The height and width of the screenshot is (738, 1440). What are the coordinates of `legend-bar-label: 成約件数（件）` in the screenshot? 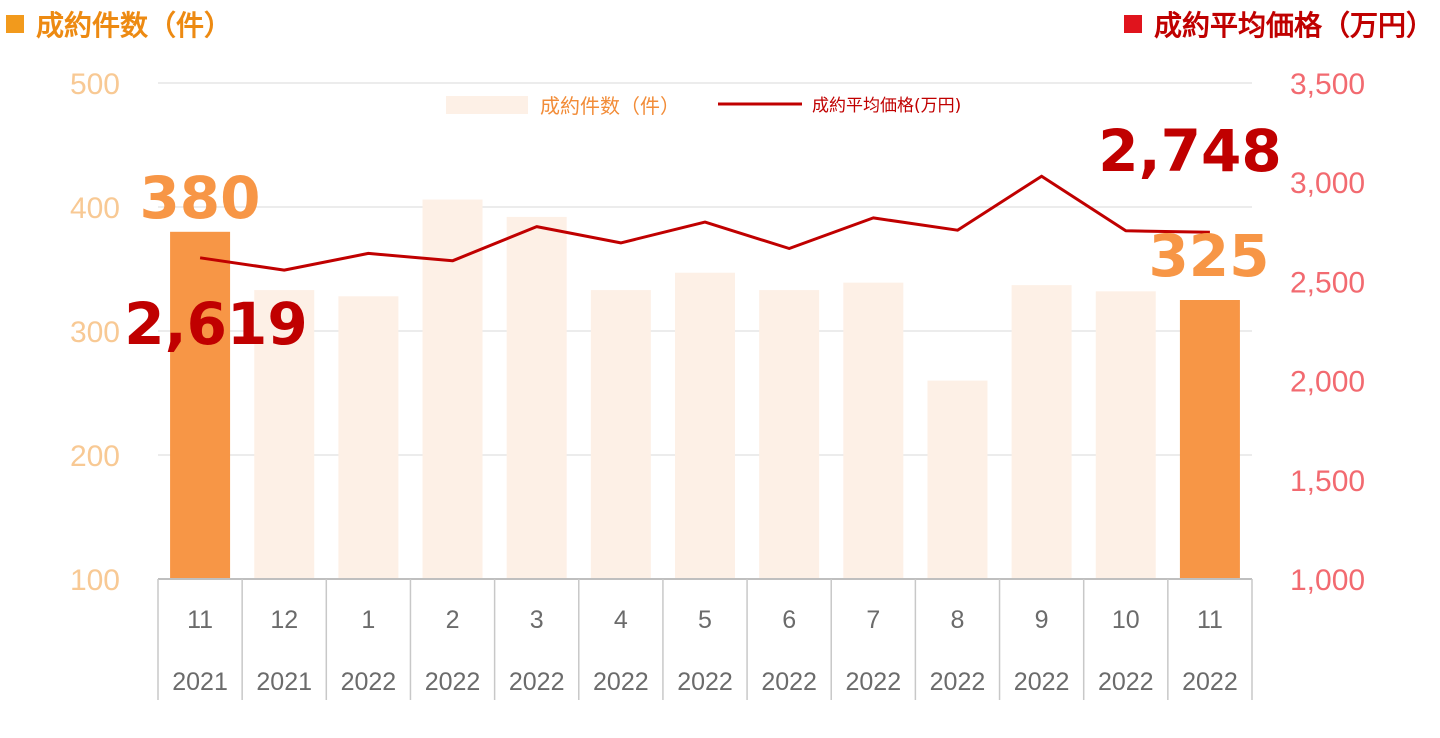 It's located at (610, 106).